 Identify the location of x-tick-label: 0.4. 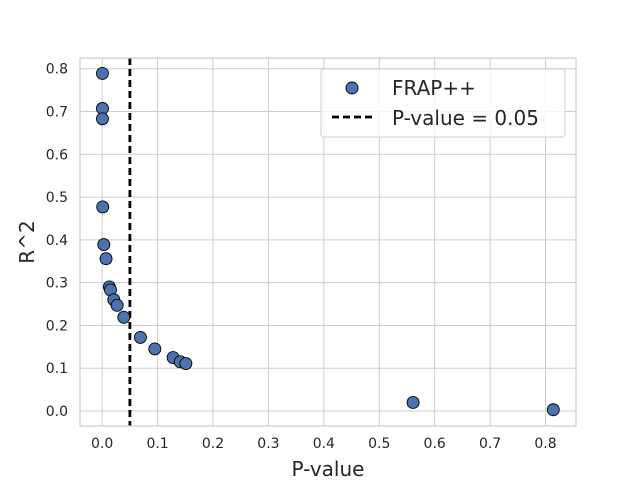
(324, 444).